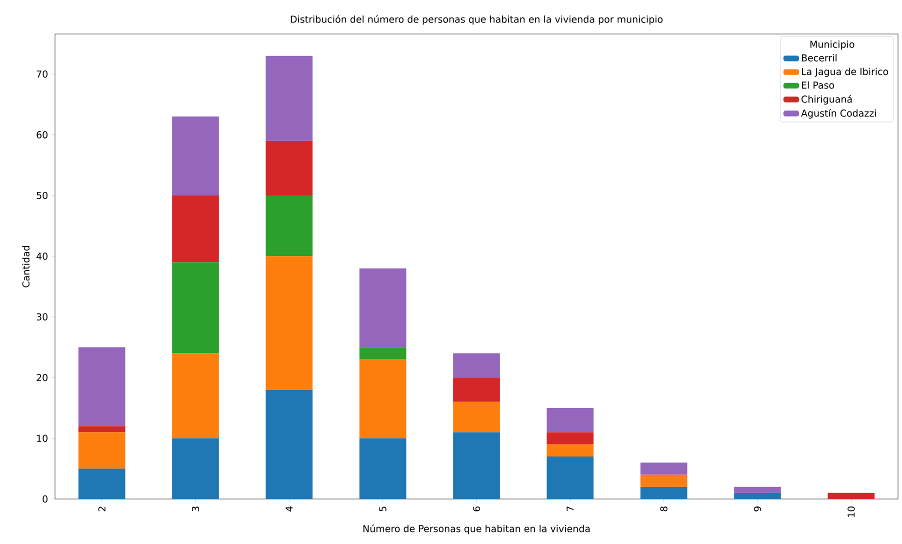  Describe the element at coordinates (102, 509) in the screenshot. I see `x-tick-label: 2` at that location.